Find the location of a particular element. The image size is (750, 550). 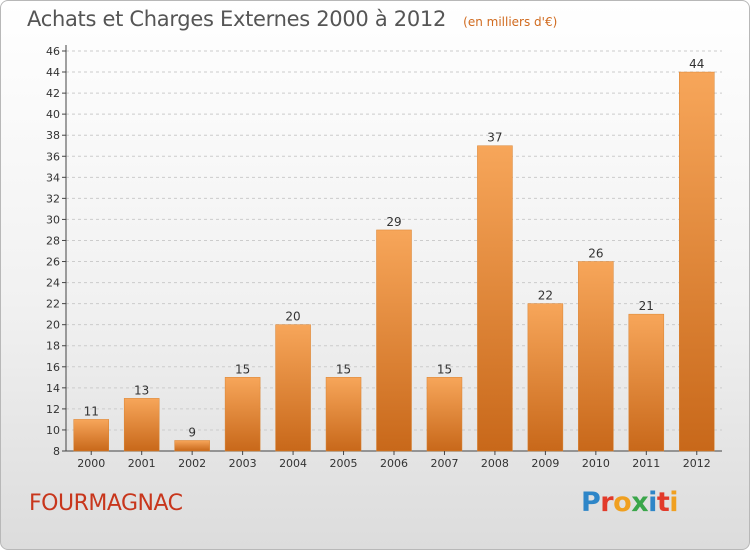

x-tick-label-2010: 2010 is located at coordinates (596, 463).